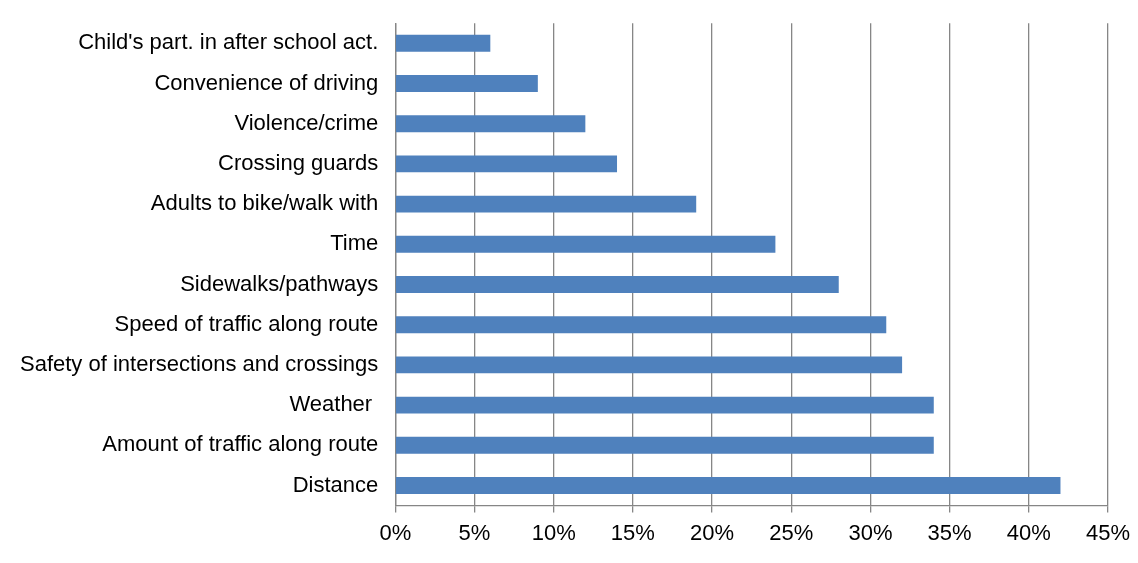 Image resolution: width=1138 pixels, height=563 pixels. What do you see at coordinates (791, 532) in the screenshot?
I see `x-tick-label: 25%` at bounding box center [791, 532].